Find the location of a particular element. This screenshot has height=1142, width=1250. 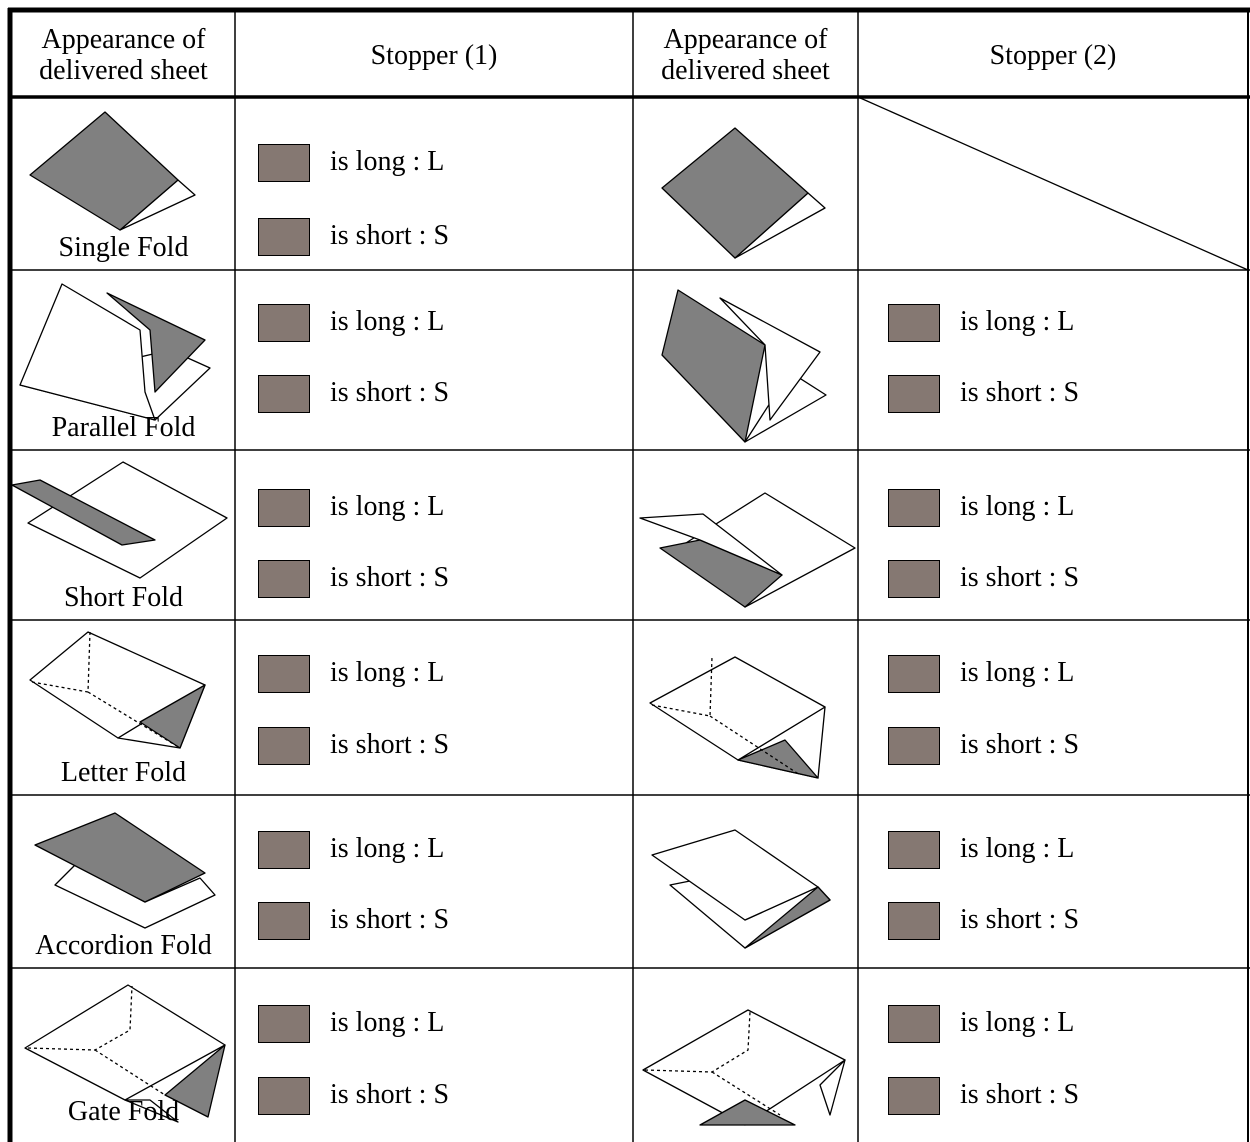

fold-name: Letter Fold is located at coordinates (123, 772).